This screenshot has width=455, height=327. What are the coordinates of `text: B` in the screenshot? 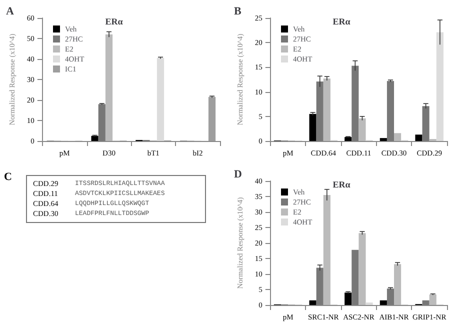 It's located at (238, 12).